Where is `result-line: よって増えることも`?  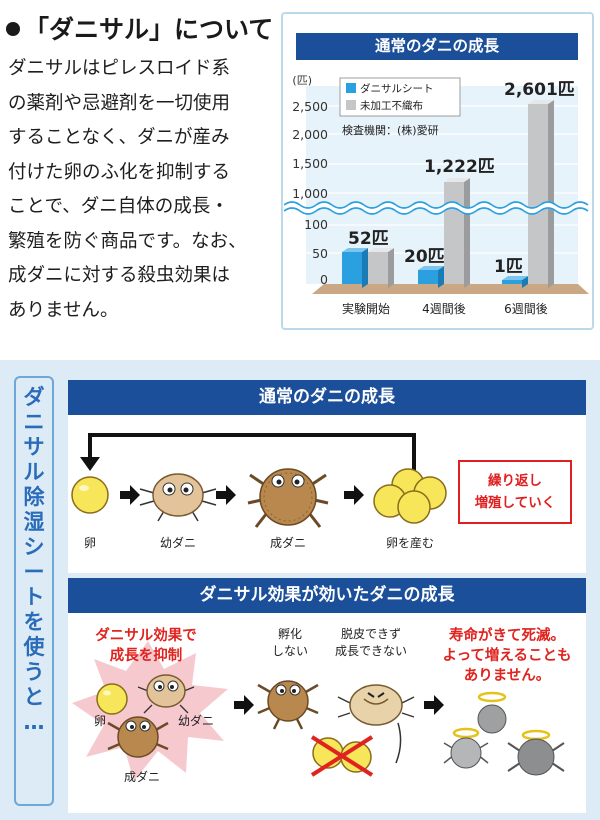 result-line: よって増えることも is located at coordinates (507, 656).